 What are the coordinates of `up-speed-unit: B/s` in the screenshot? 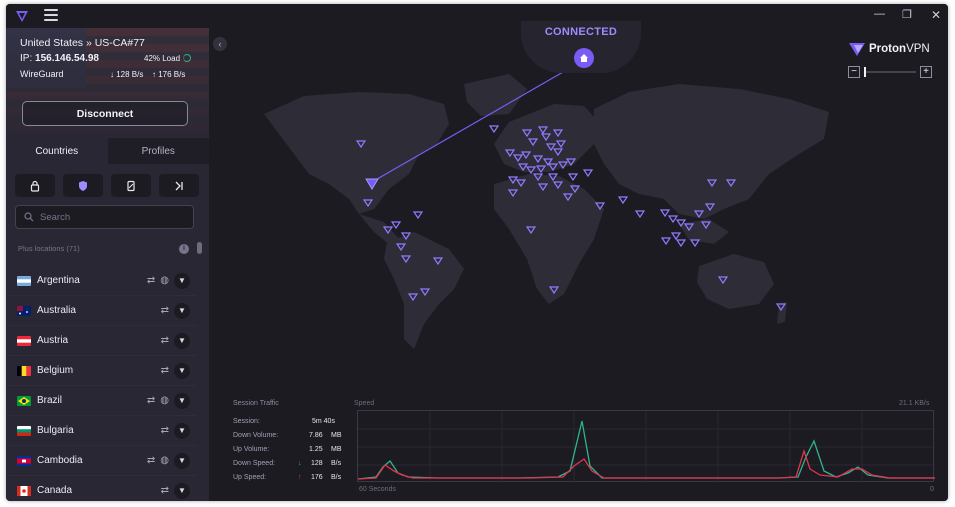 It's located at (336, 477).